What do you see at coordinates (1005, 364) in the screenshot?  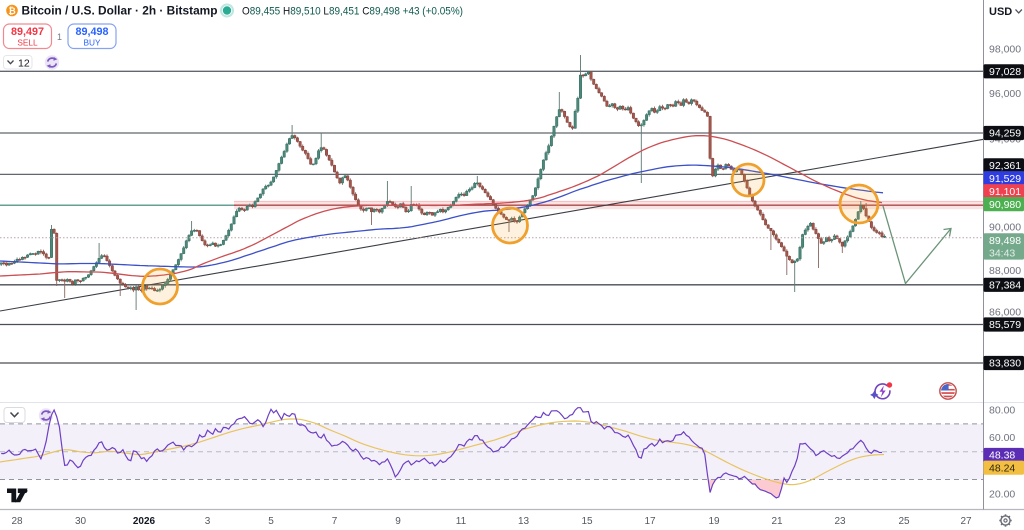 I see `svg-text: 83,830` at bounding box center [1005, 364].